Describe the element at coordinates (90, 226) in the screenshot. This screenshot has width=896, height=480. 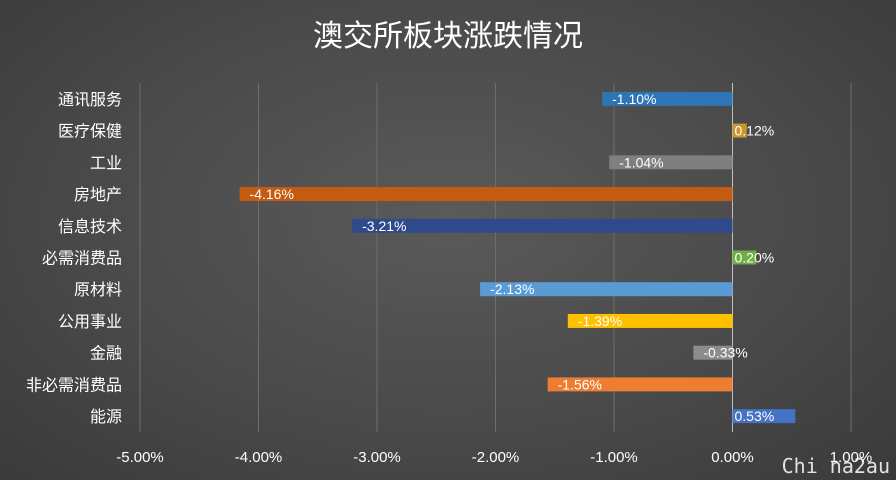
I see `category-label: 信息技术` at that location.